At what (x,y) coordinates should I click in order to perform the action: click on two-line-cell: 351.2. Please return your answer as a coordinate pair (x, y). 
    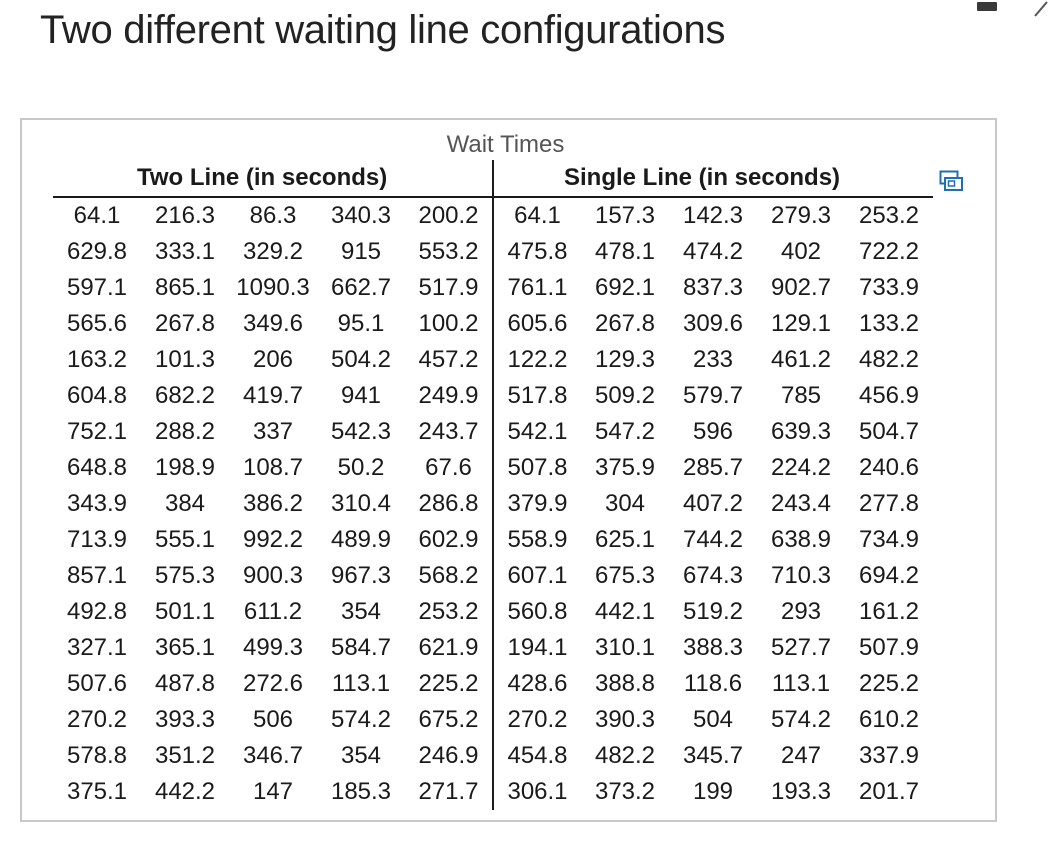
    Looking at the image, I should click on (185, 755).